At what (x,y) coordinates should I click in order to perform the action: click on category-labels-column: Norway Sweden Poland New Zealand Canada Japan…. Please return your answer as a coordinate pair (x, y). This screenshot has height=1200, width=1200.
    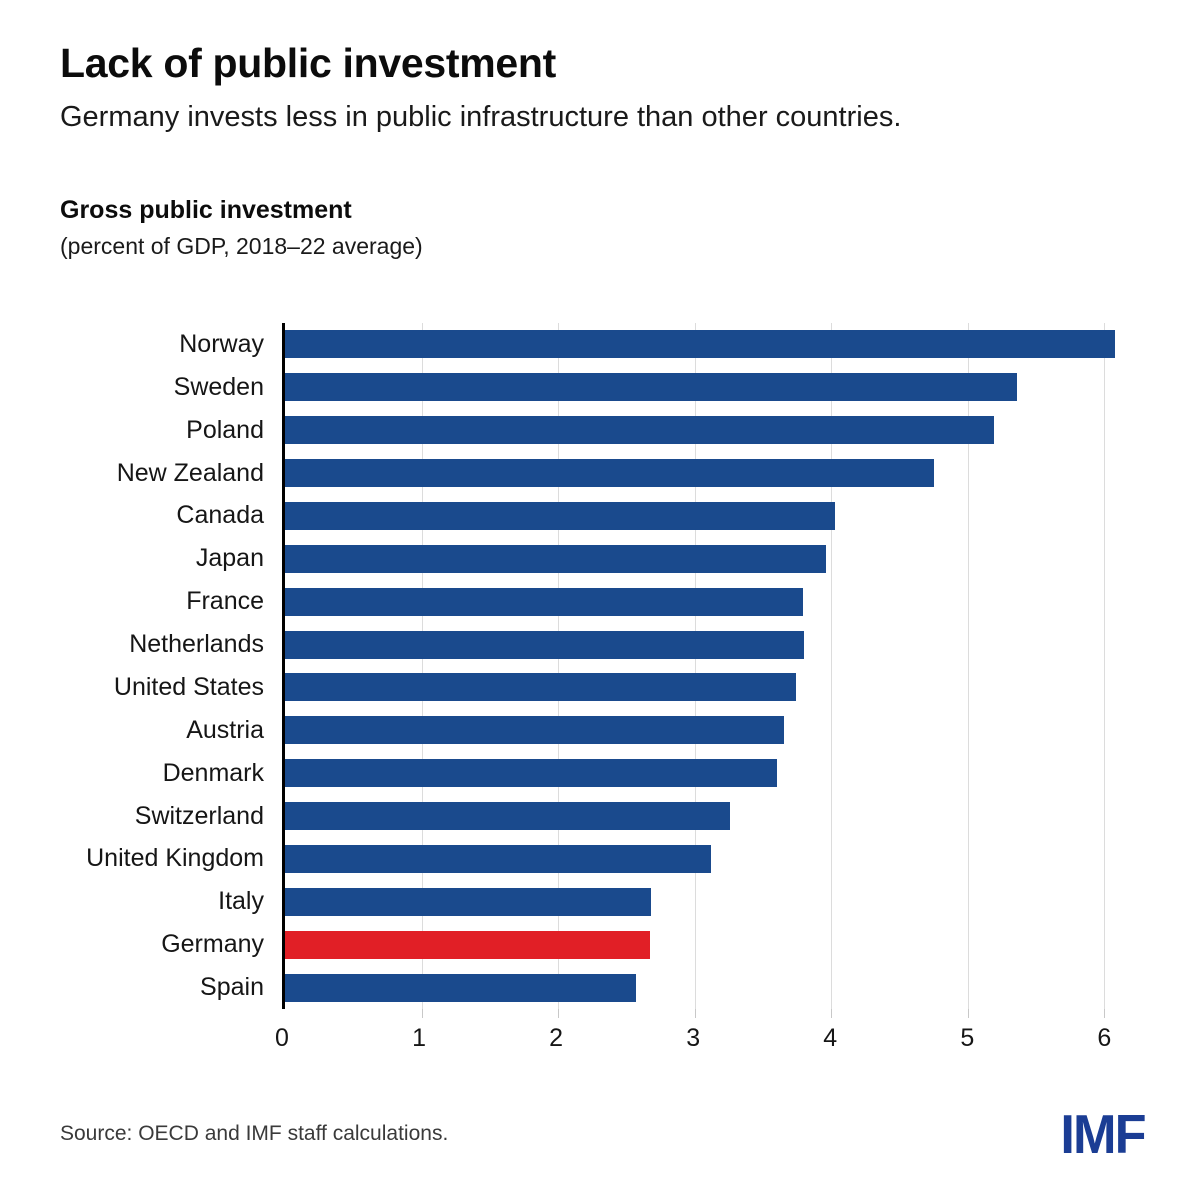
    Looking at the image, I should click on (132, 666).